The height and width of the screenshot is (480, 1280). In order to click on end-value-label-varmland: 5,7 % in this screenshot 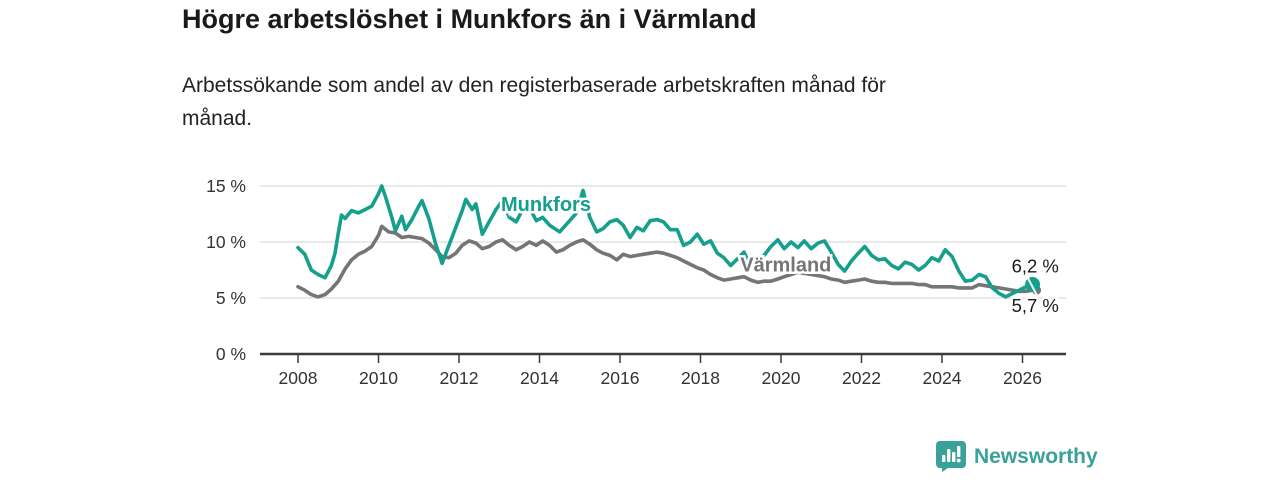, I will do `click(1035, 305)`.